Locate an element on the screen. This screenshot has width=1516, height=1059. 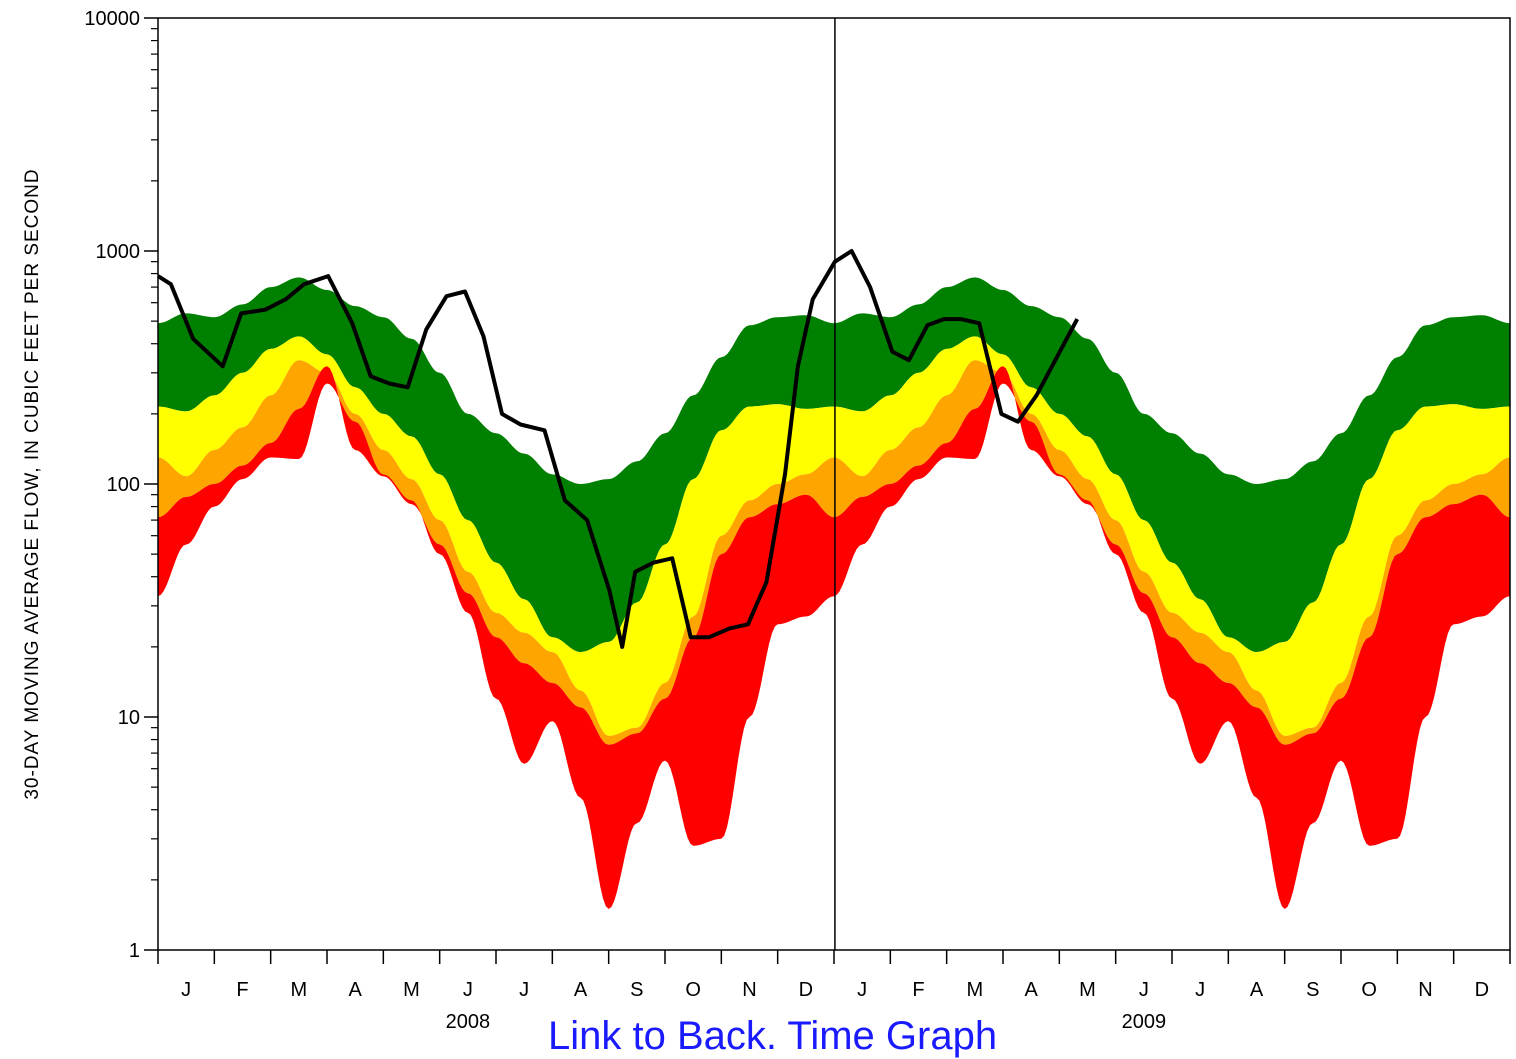
x-year-label: 2008 is located at coordinates (468, 1022).